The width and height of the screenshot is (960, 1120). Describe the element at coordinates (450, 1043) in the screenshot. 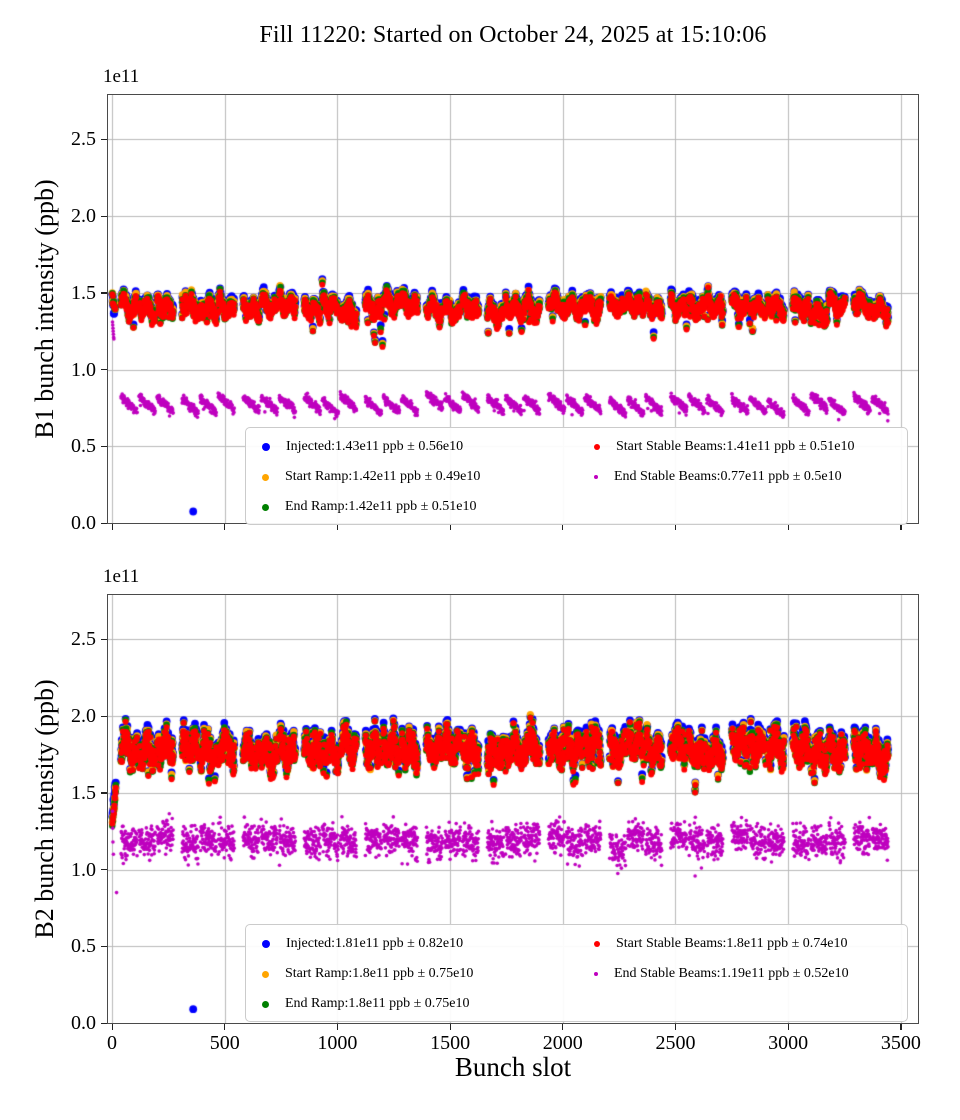

I see `x-tick-label: 1500` at that location.